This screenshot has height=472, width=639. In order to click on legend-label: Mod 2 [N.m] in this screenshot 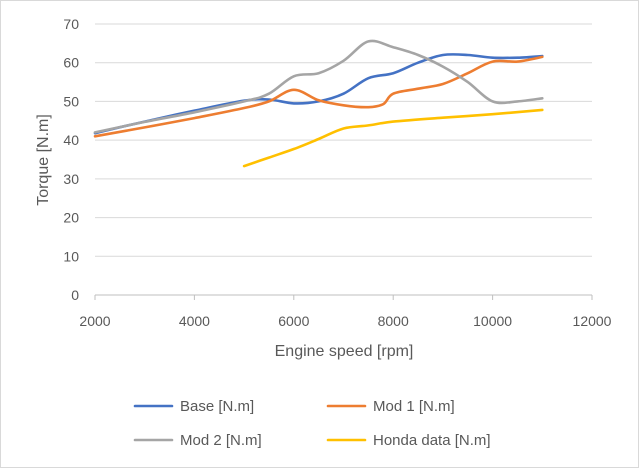, I will do `click(221, 440)`.